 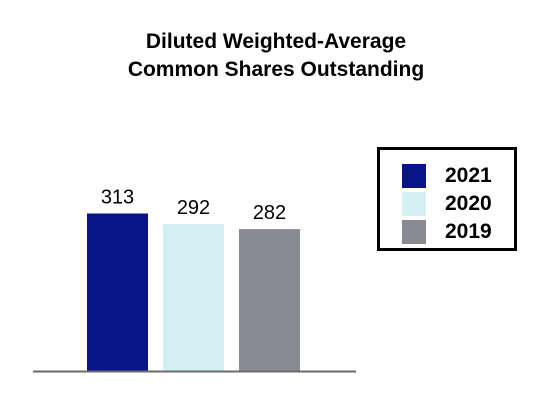 What do you see at coordinates (117, 198) in the screenshot?
I see `data-label-2021: 313` at bounding box center [117, 198].